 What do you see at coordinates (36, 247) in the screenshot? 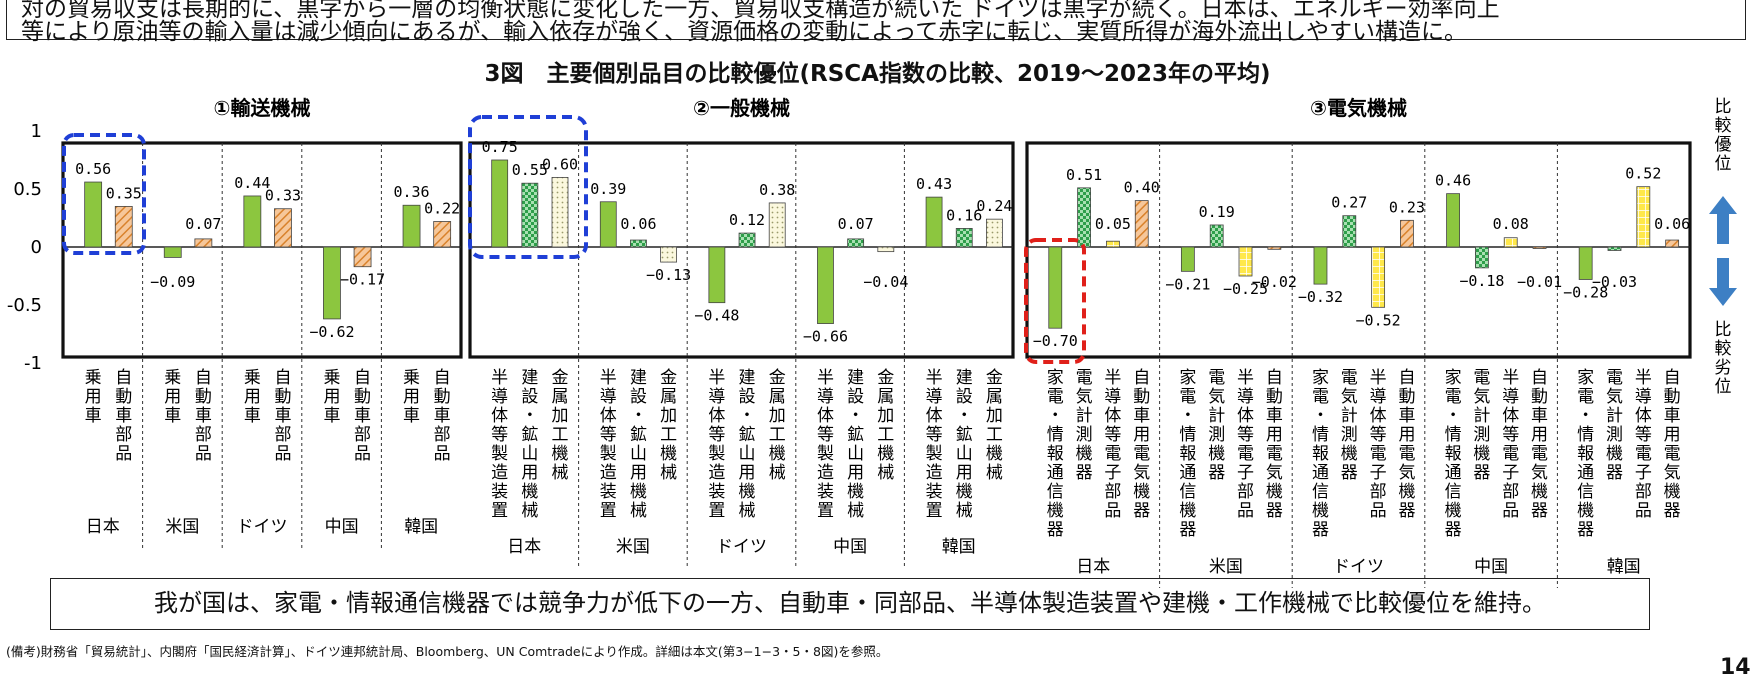
I see `y-tick-label: 0` at bounding box center [36, 247].